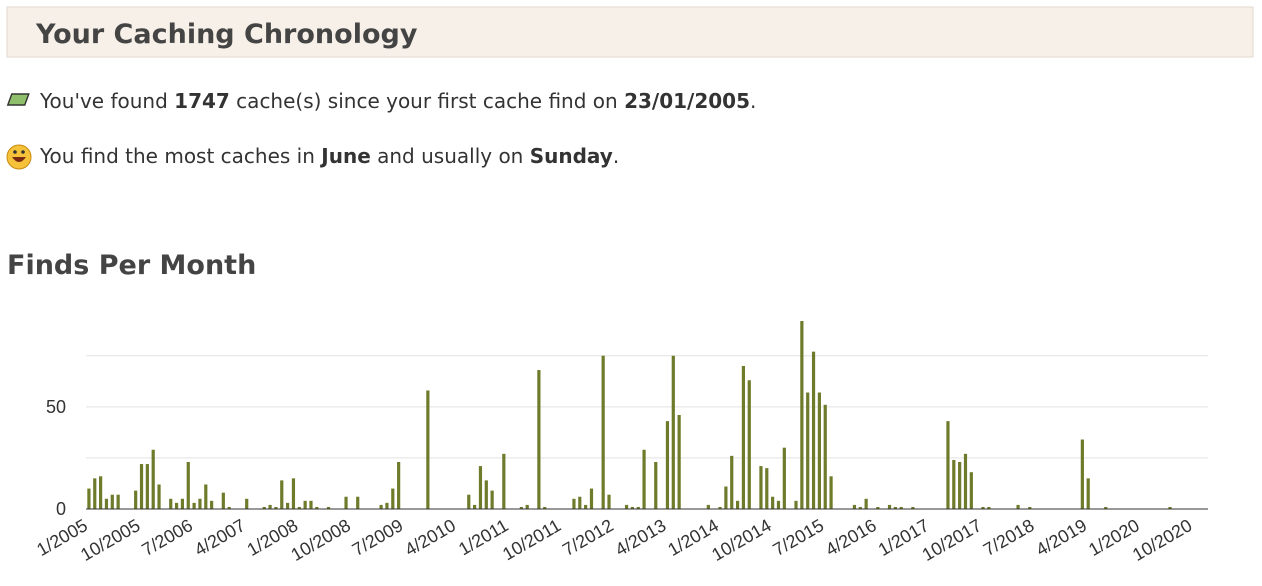  I want to click on x-tick-label: 7/2009, so click(378, 537).